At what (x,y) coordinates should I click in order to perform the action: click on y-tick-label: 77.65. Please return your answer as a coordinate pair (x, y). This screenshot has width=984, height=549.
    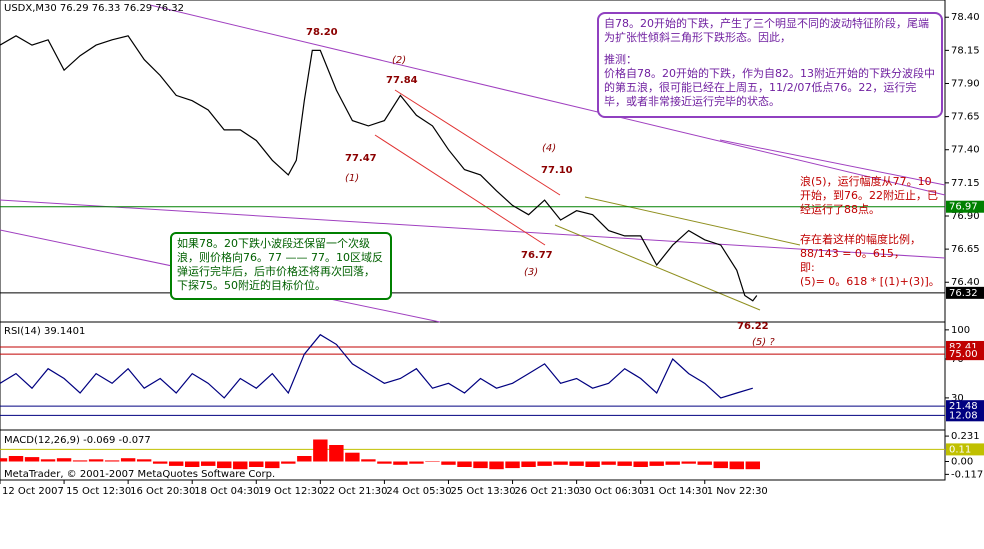
    Looking at the image, I should click on (965, 117).